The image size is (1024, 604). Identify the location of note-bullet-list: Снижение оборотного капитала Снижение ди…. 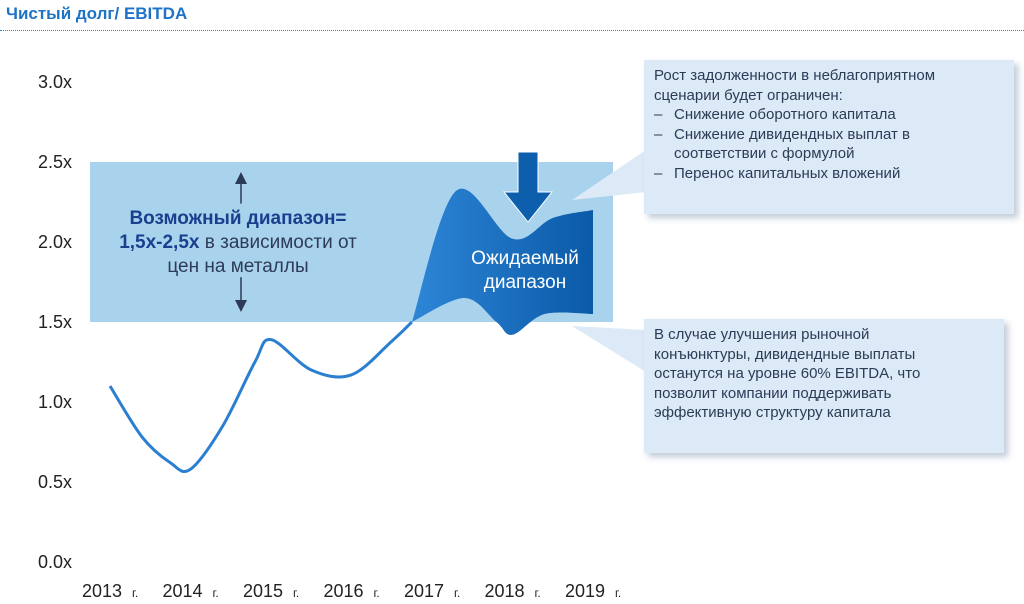
(829, 144).